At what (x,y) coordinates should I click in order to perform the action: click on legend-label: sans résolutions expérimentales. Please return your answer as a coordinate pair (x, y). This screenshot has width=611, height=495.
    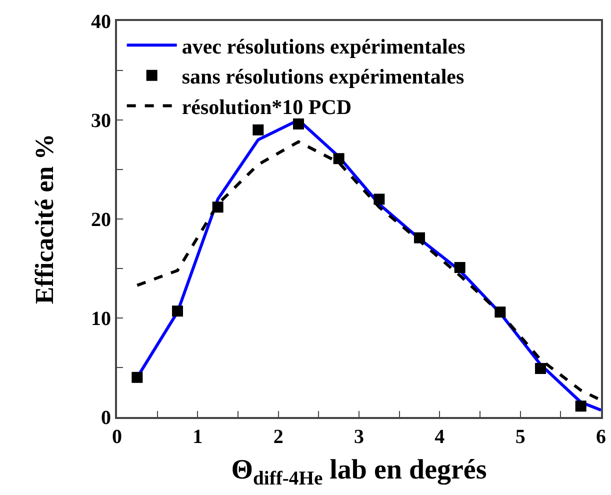
    Looking at the image, I should click on (323, 76).